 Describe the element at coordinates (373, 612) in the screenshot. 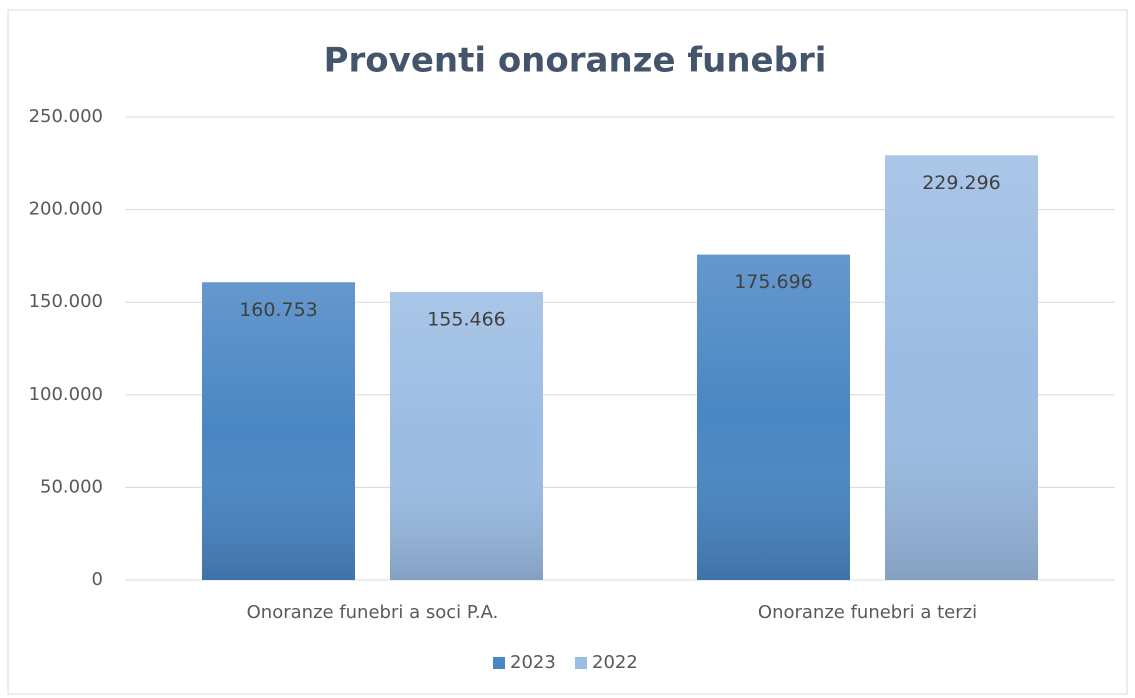

I see `x-tick-label: Onoranze funebri a soci P.A.` at that location.